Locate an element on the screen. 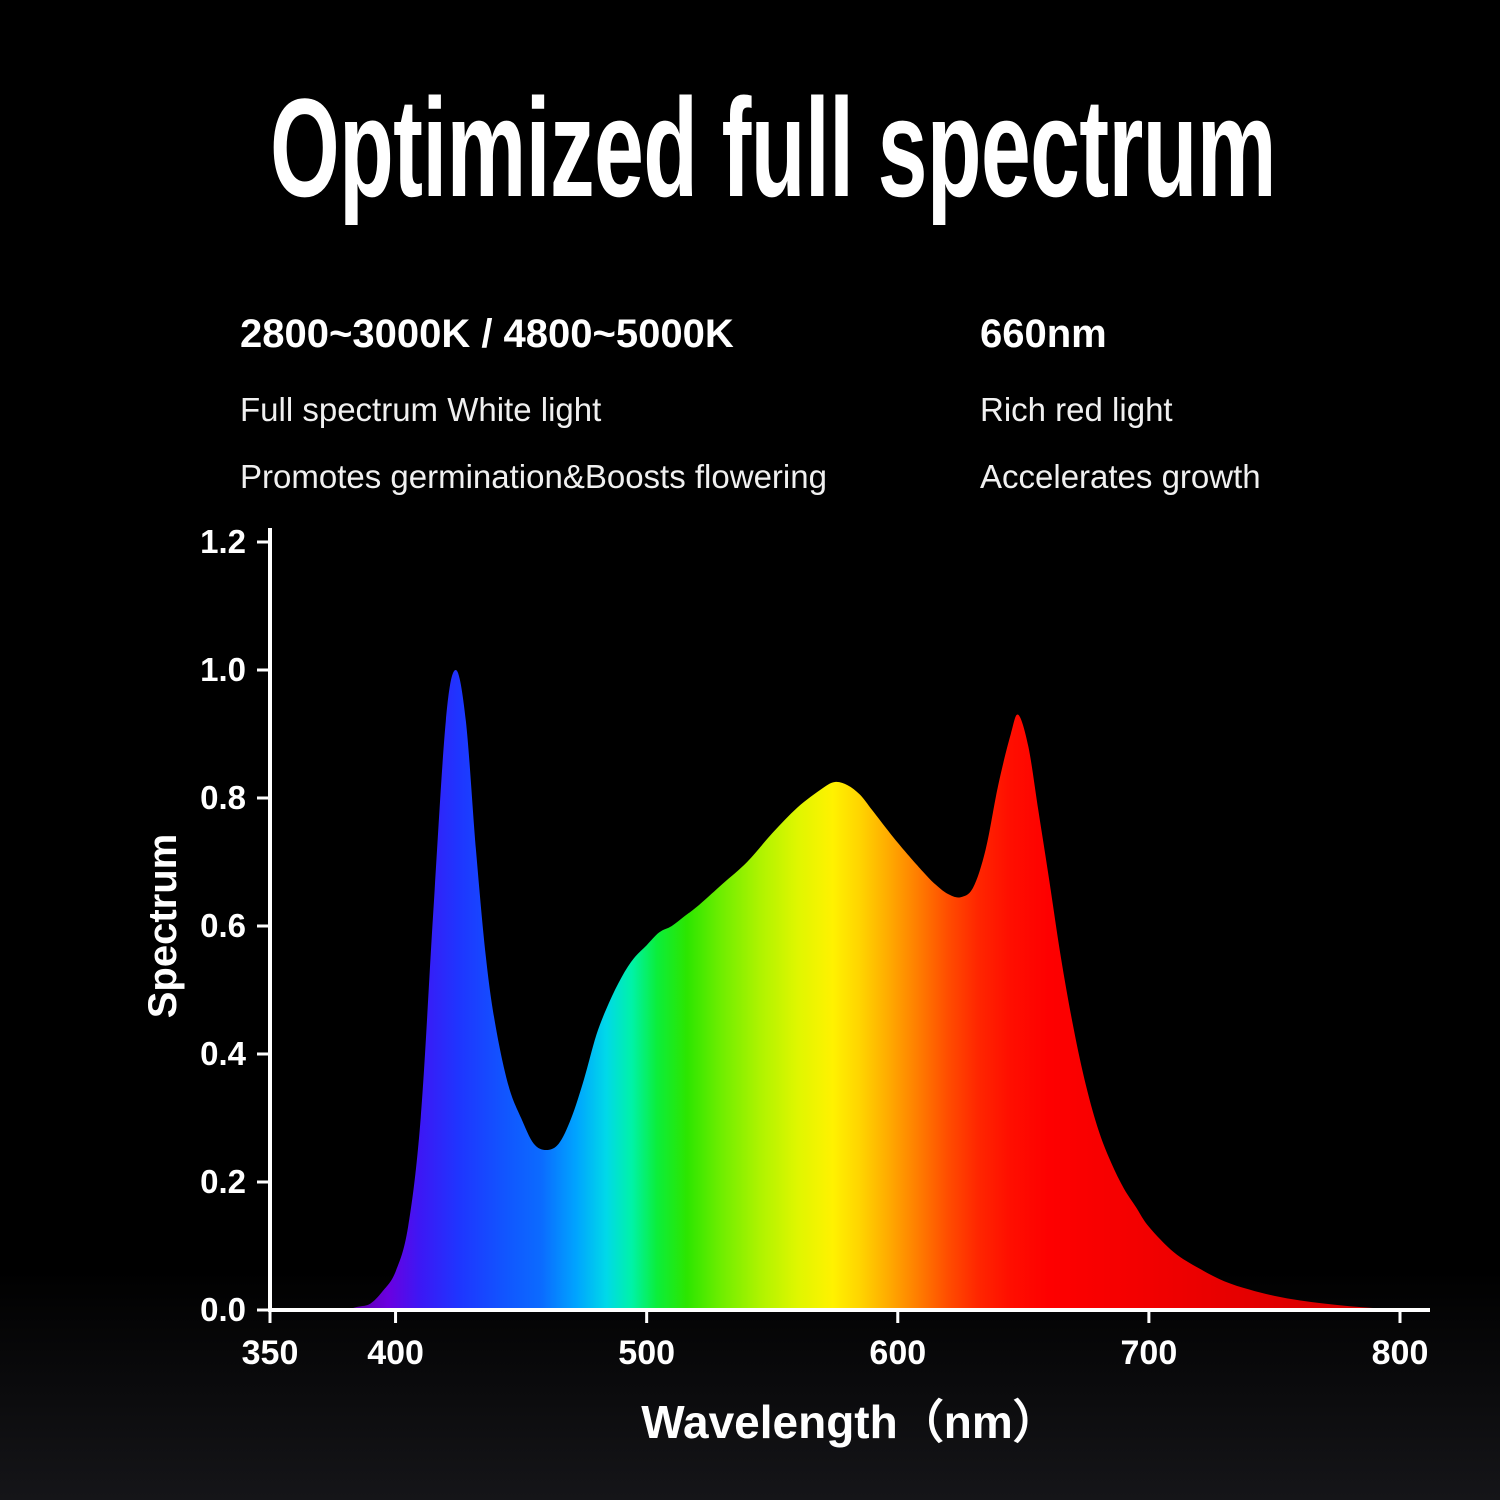 The image size is (1500, 1500). x-tick-label: 800 is located at coordinates (1400, 1353).